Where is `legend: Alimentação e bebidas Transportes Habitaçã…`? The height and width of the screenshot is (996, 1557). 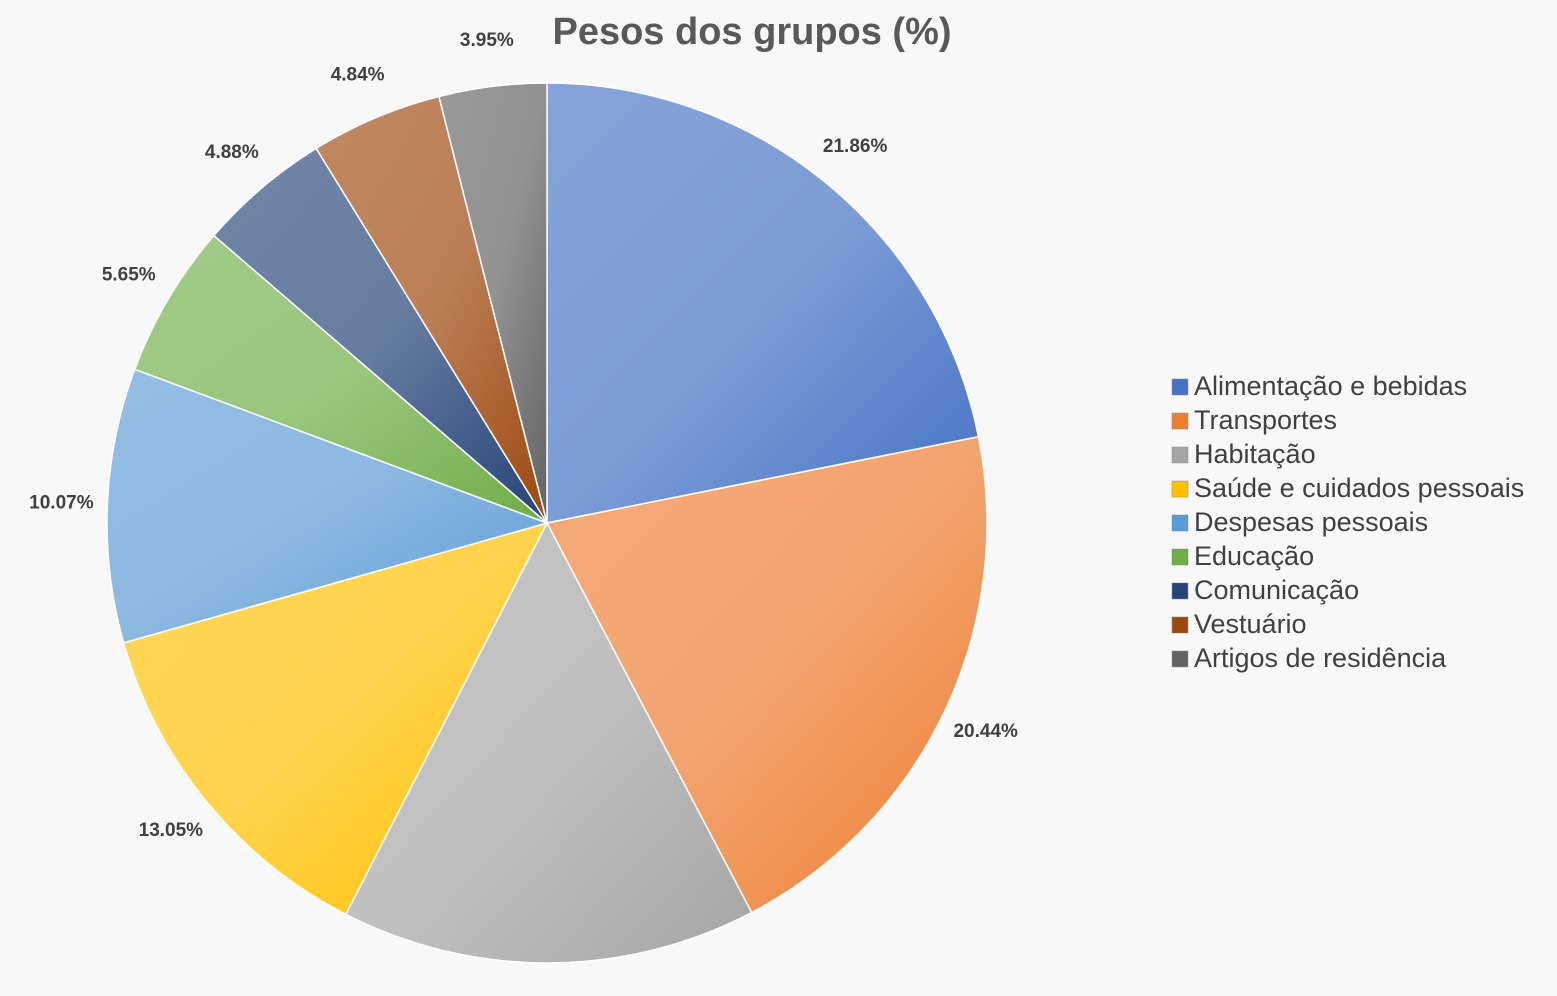
legend: Alimentação e bebidas Transportes Habitaçã… is located at coordinates (1347, 522).